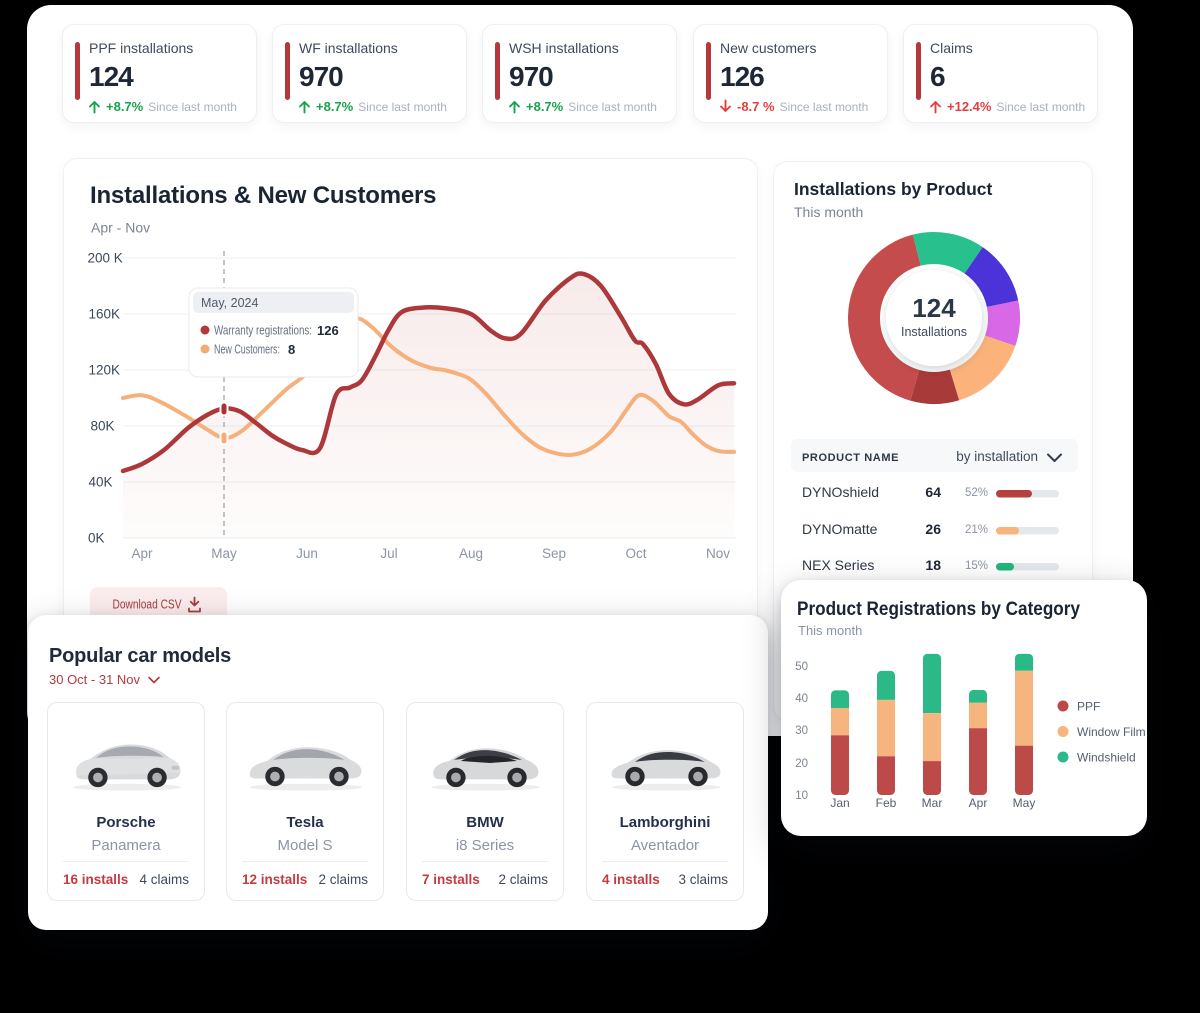 This screenshot has width=1200, height=1013. I want to click on svg-text: Apr - Nov, so click(120, 228).